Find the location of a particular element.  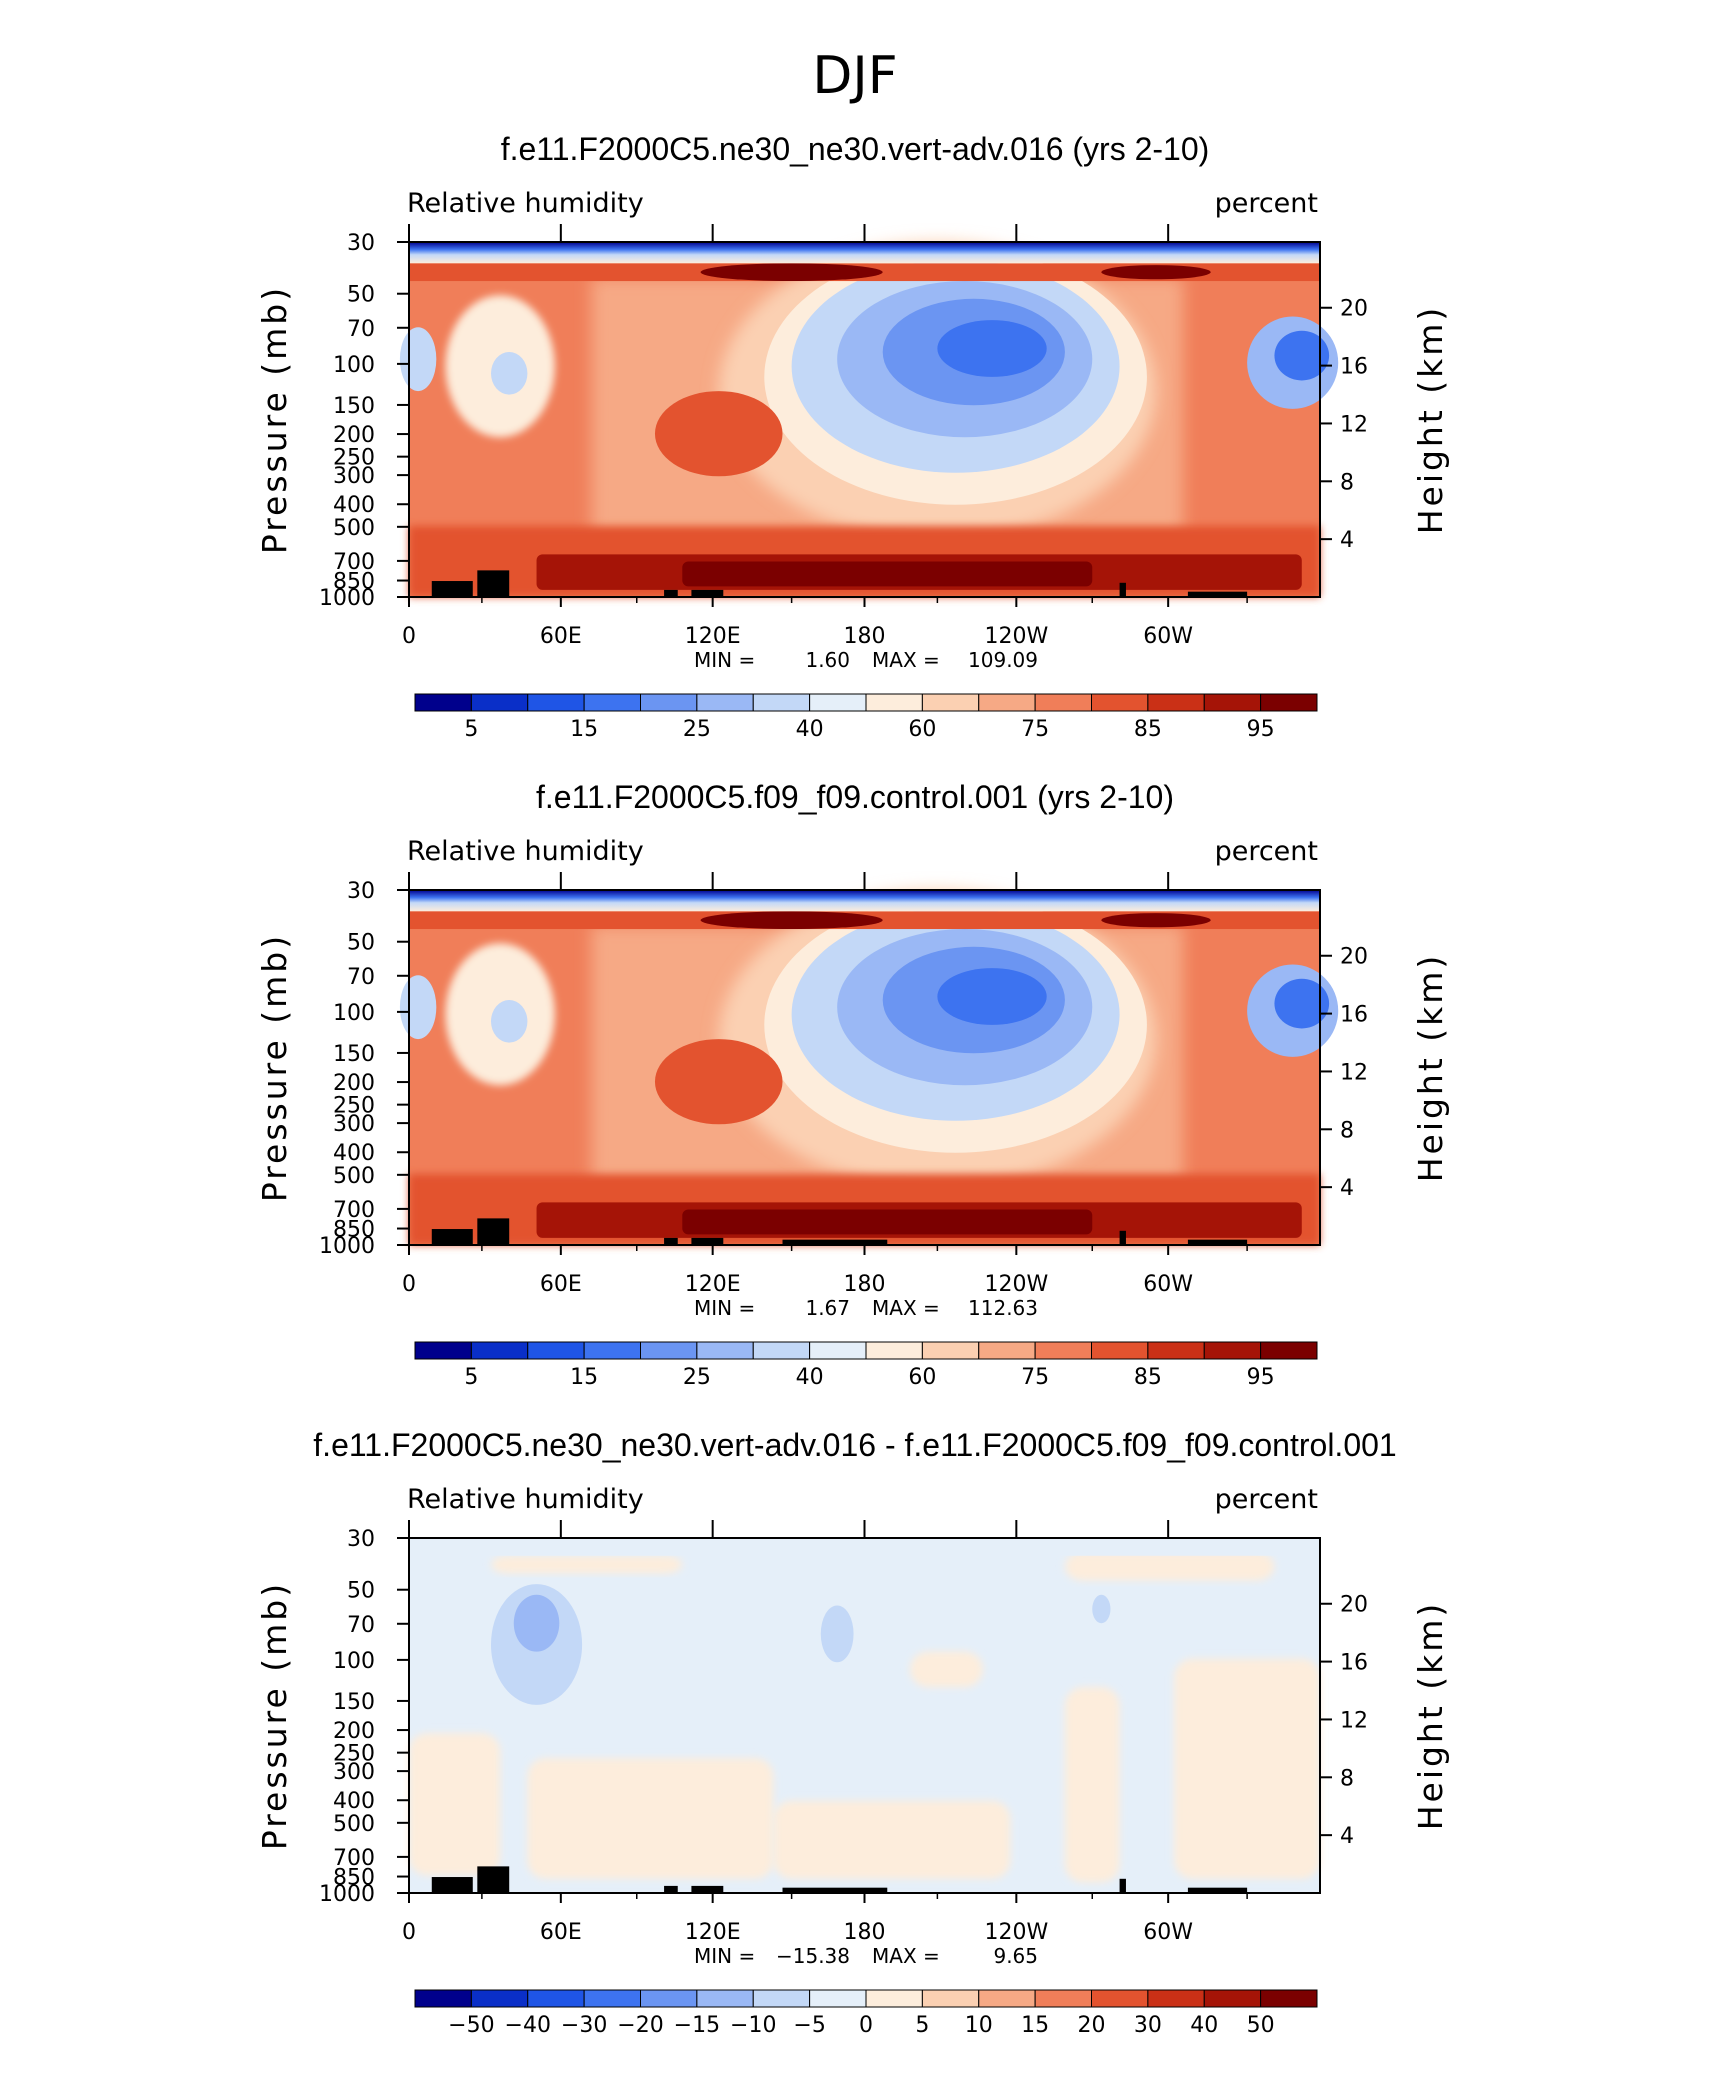

y-right-axis-title: Height (km) is located at coordinates (1430, 420).